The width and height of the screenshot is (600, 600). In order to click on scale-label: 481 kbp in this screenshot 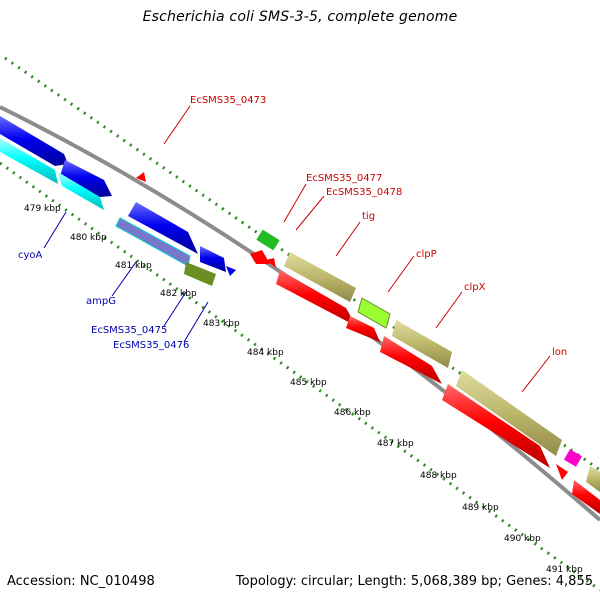, I will do `click(133, 266)`.